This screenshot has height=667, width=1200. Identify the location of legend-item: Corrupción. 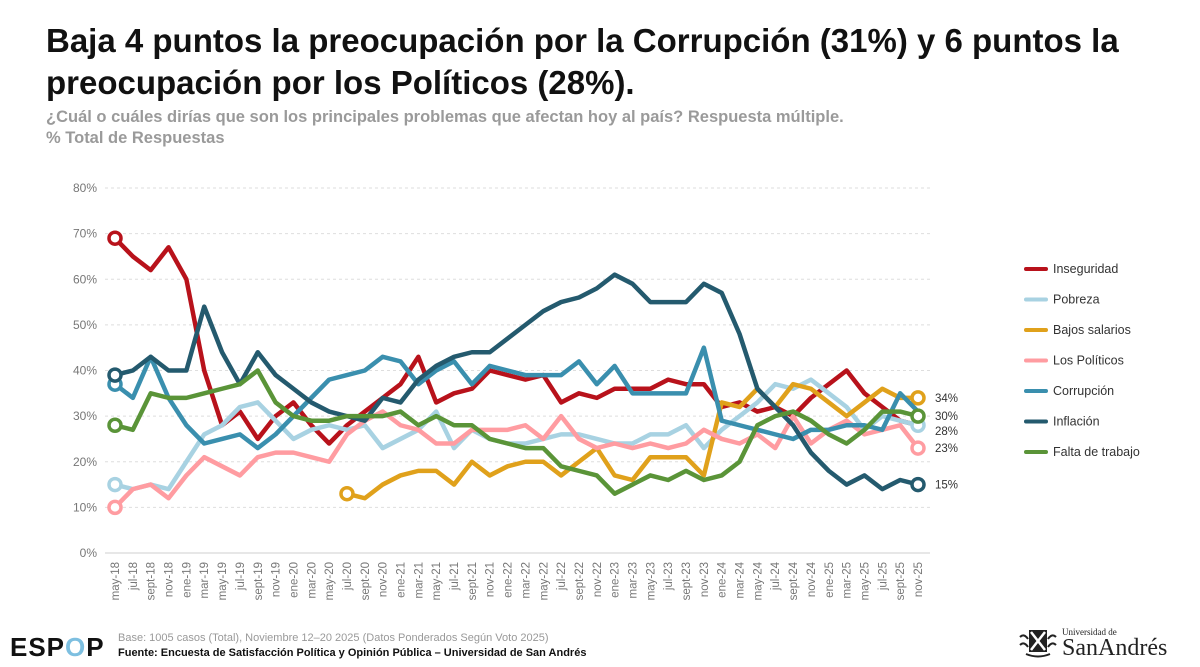
(1069, 391).